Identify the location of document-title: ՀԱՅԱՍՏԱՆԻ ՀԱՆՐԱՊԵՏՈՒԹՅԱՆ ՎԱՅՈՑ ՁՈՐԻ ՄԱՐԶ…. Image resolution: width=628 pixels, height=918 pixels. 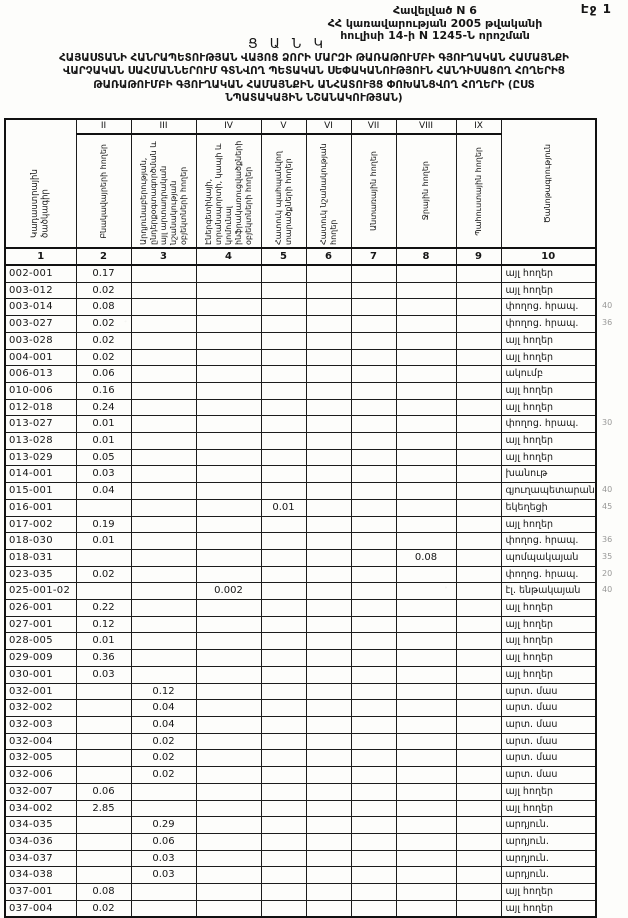
(314, 79).